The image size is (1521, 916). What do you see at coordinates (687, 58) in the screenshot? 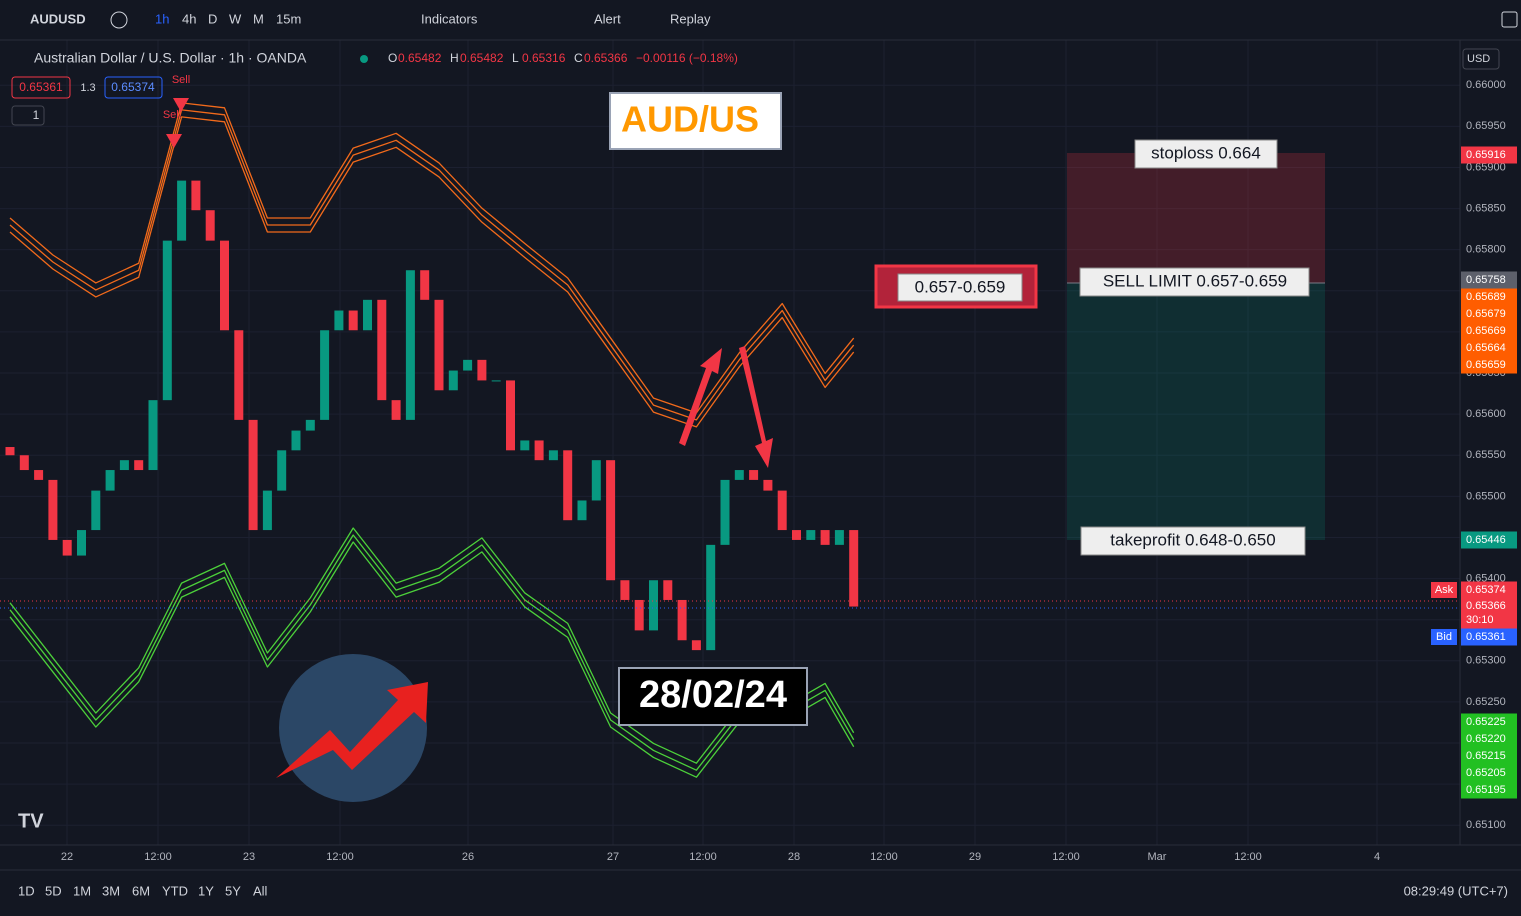
I see `change: −0.00116 (−0.18%)` at bounding box center [687, 58].